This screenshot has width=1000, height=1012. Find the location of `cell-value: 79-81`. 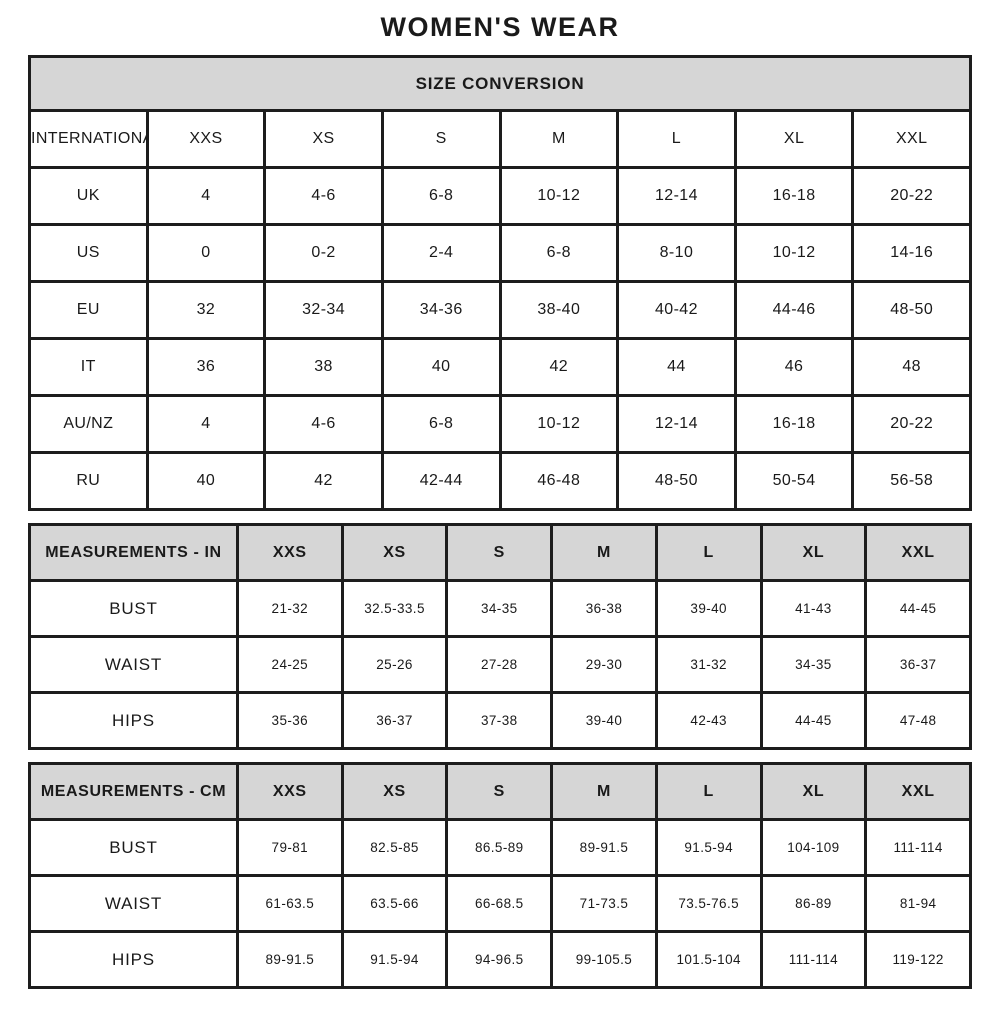

cell-value: 79-81 is located at coordinates (289, 848).